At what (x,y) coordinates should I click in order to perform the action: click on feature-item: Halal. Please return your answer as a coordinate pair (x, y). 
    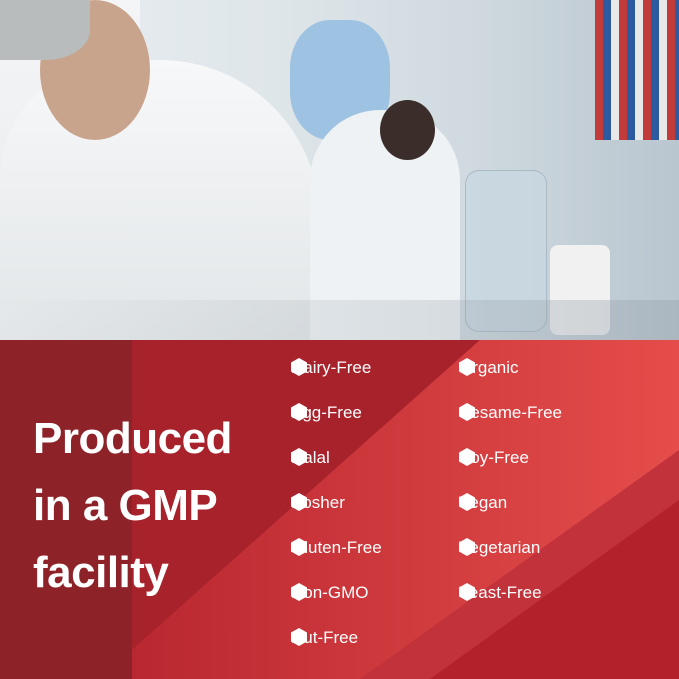
    Looking at the image, I should click on (310, 458).